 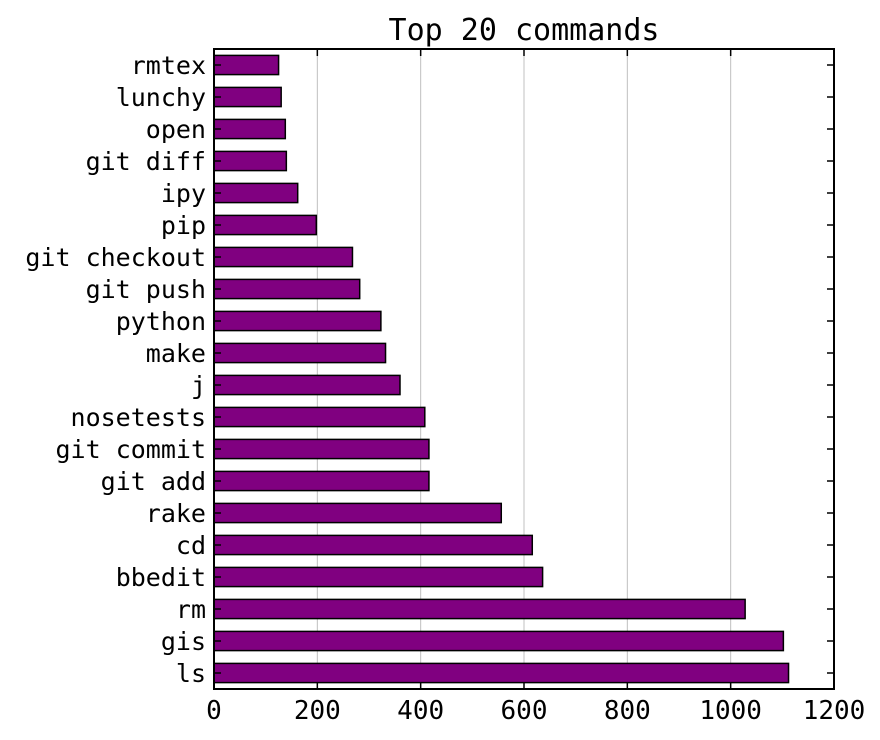 What do you see at coordinates (287, 289) in the screenshot?
I see `bar-git-push` at bounding box center [287, 289].